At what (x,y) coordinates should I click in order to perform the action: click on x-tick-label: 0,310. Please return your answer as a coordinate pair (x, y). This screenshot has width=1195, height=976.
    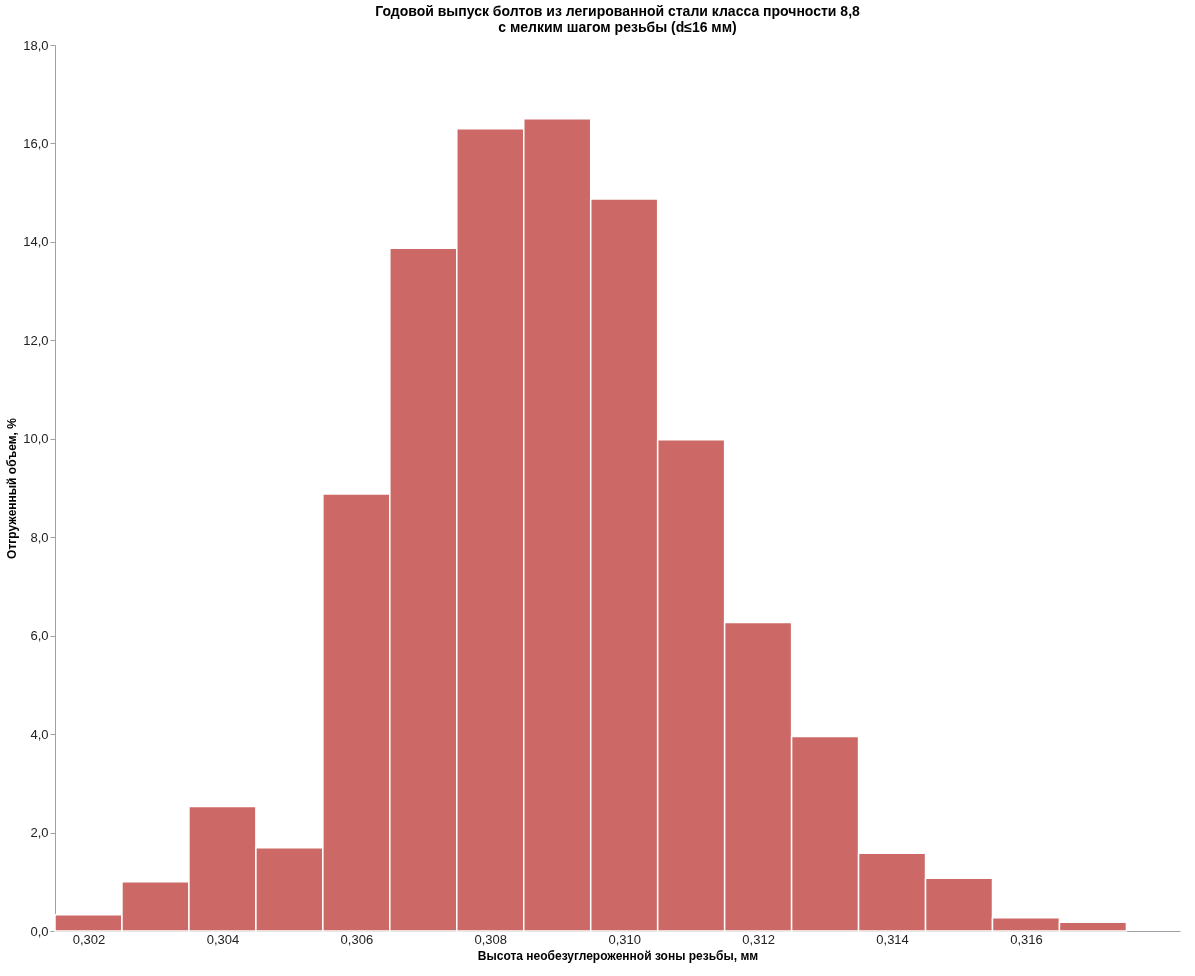
    Looking at the image, I should click on (624, 939).